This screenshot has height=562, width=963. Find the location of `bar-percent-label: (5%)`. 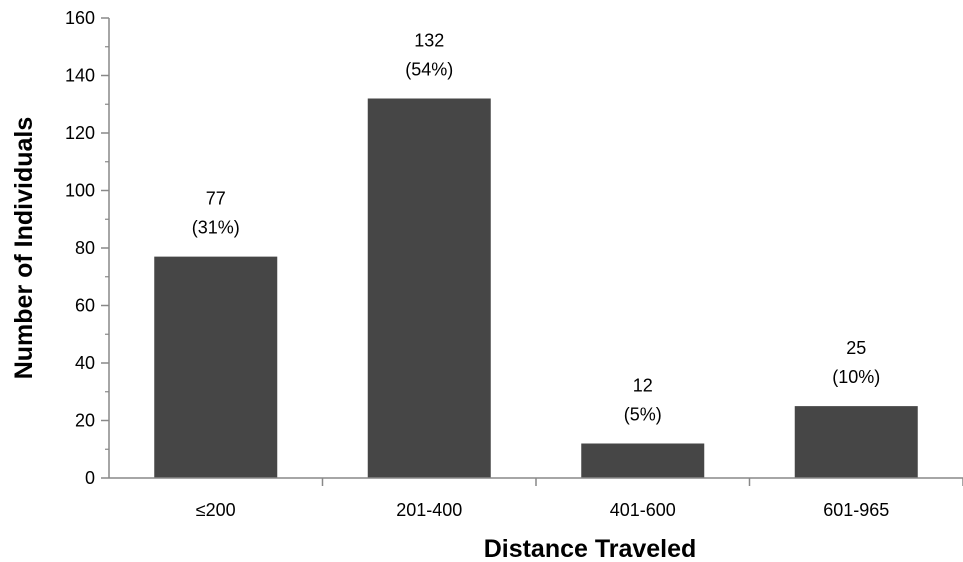

bar-percent-label: (5%) is located at coordinates (643, 415).